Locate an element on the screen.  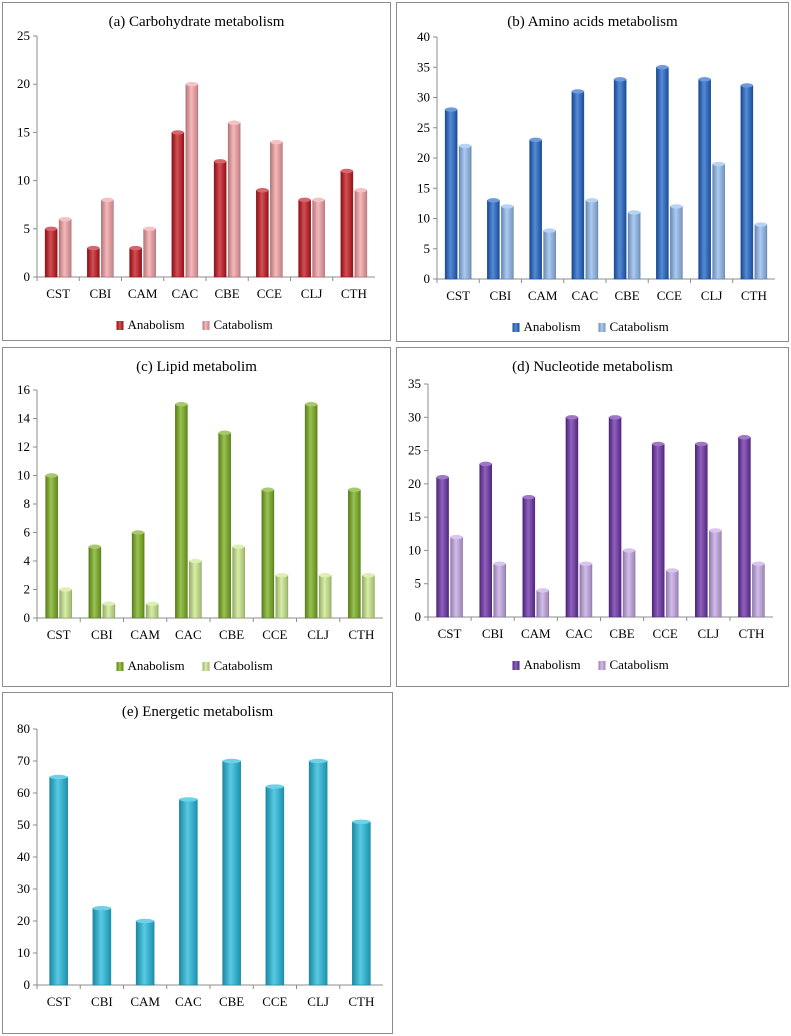
bar-value-cth is located at coordinates (361, 903).